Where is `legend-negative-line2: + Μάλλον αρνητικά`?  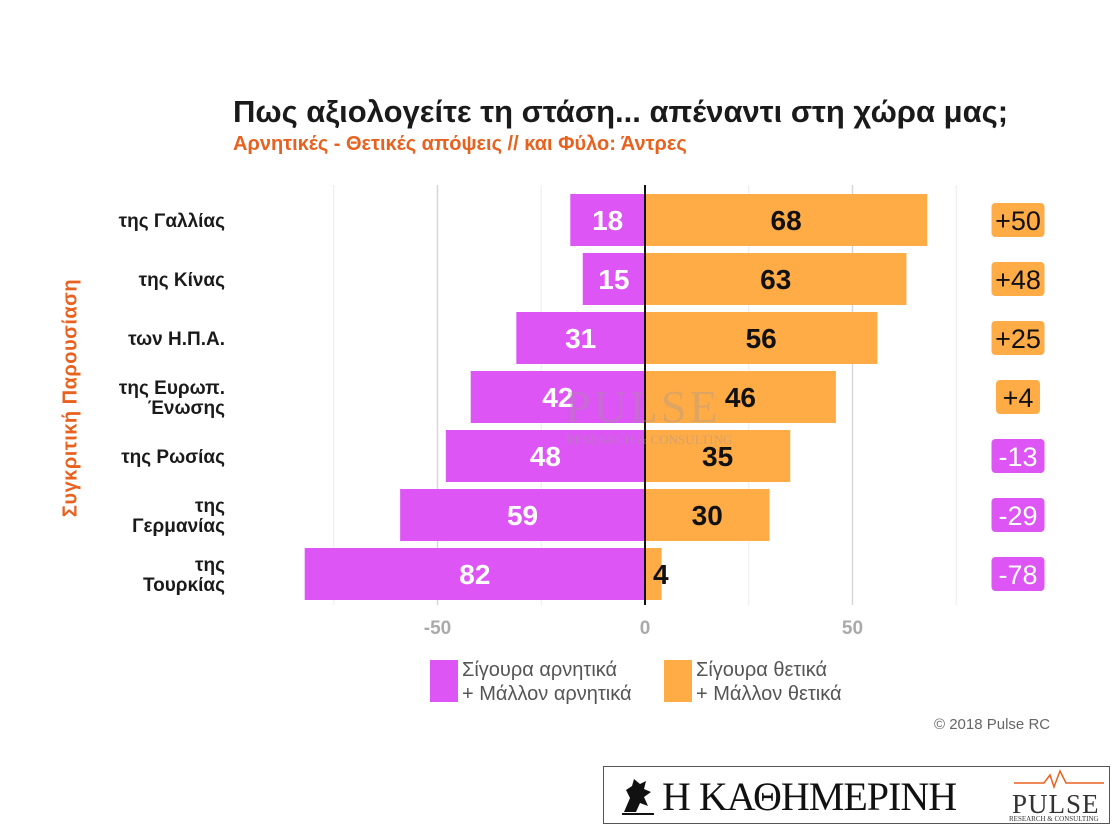 legend-negative-line2: + Μάλλον αρνητικά is located at coordinates (547, 694).